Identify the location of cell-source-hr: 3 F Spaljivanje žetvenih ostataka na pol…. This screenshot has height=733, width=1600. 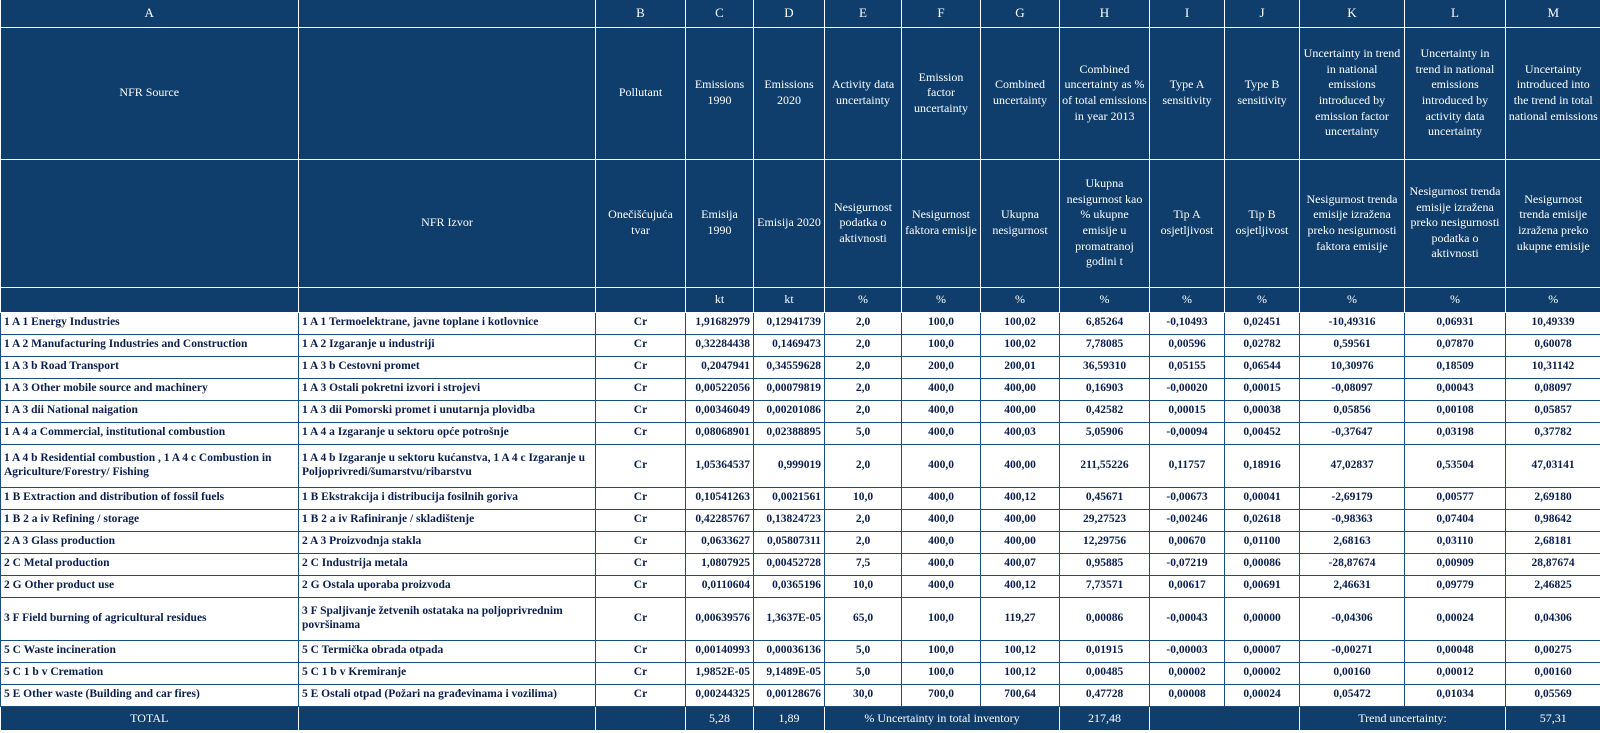
(447, 618).